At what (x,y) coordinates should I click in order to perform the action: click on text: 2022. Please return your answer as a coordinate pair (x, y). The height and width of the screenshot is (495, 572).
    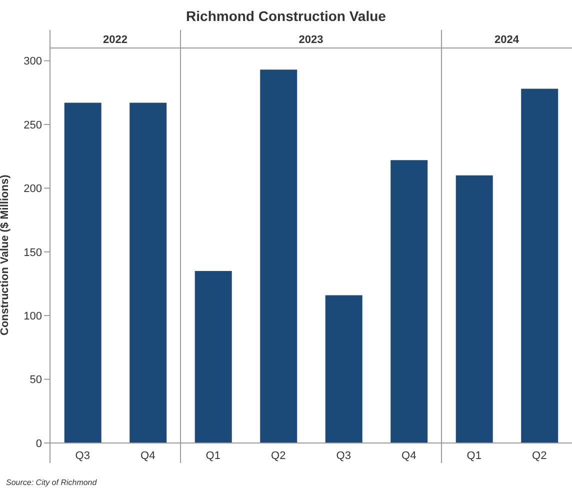
    Looking at the image, I should click on (115, 40).